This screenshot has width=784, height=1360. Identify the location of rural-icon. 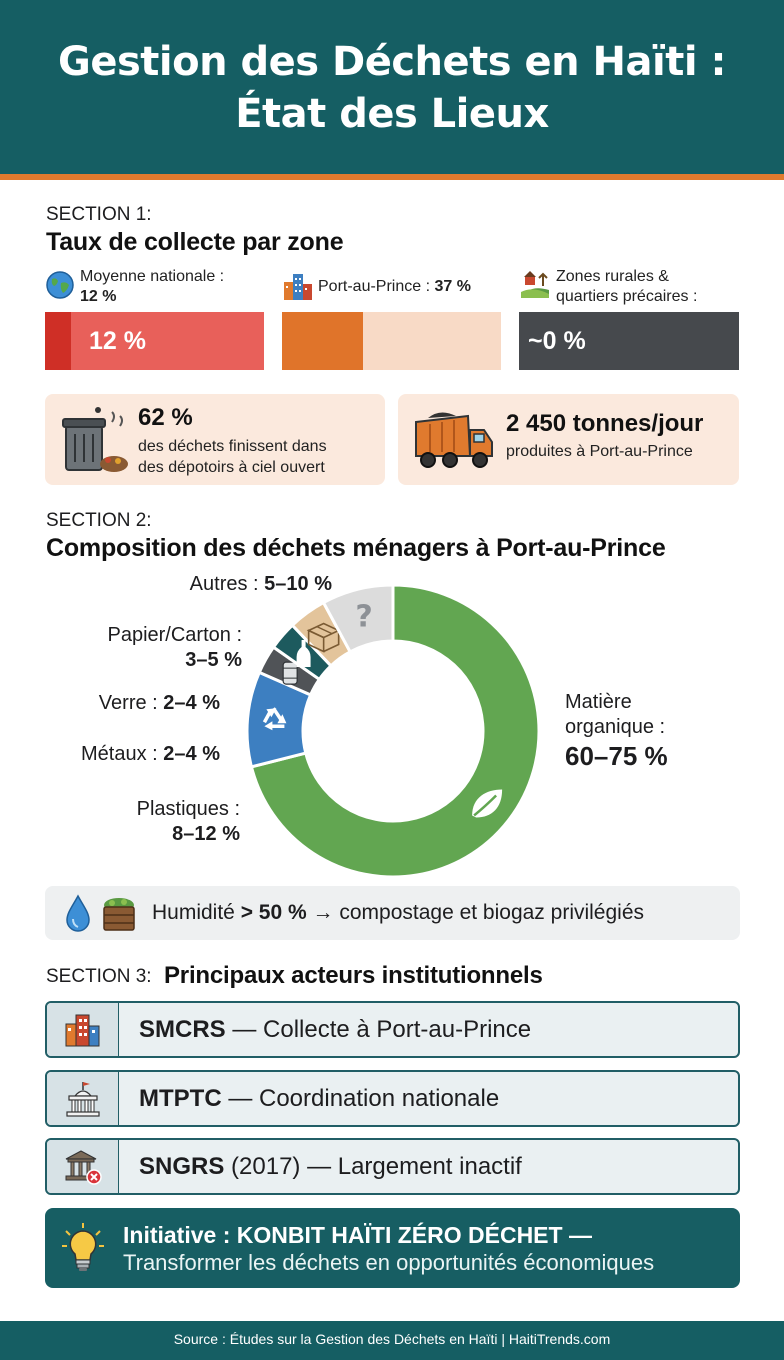
(535, 284).